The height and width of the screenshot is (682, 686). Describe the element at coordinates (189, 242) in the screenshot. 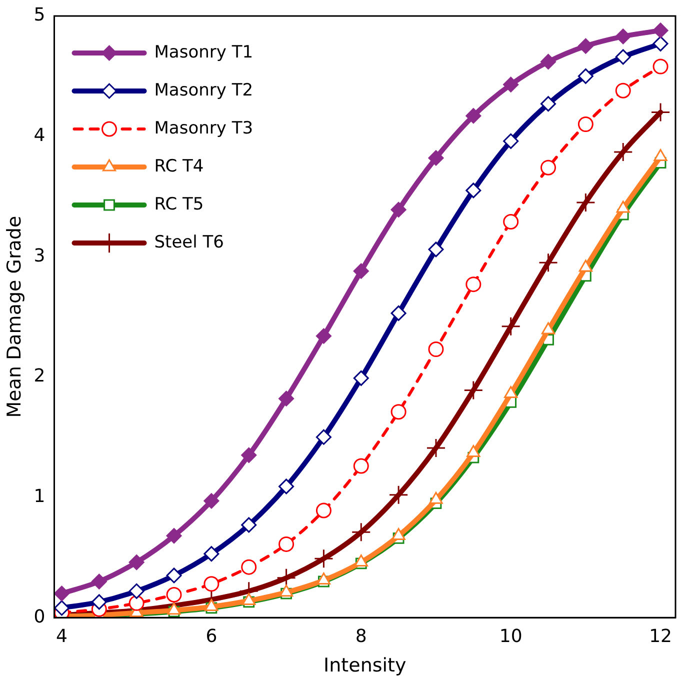

I see `legend-label: Steel T6` at that location.